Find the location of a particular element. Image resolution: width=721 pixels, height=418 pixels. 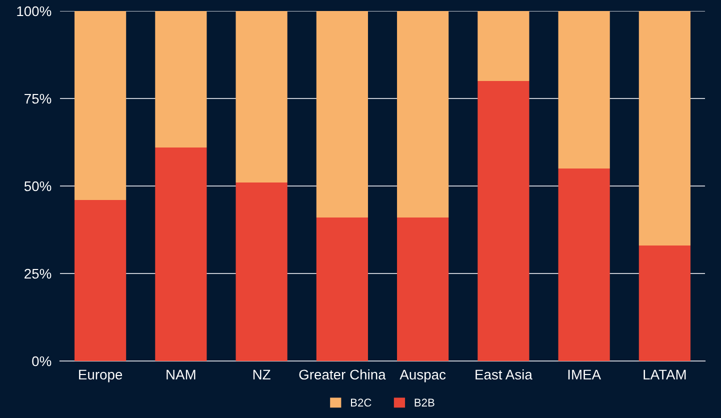

x-tick-label: IMEA is located at coordinates (585, 375).